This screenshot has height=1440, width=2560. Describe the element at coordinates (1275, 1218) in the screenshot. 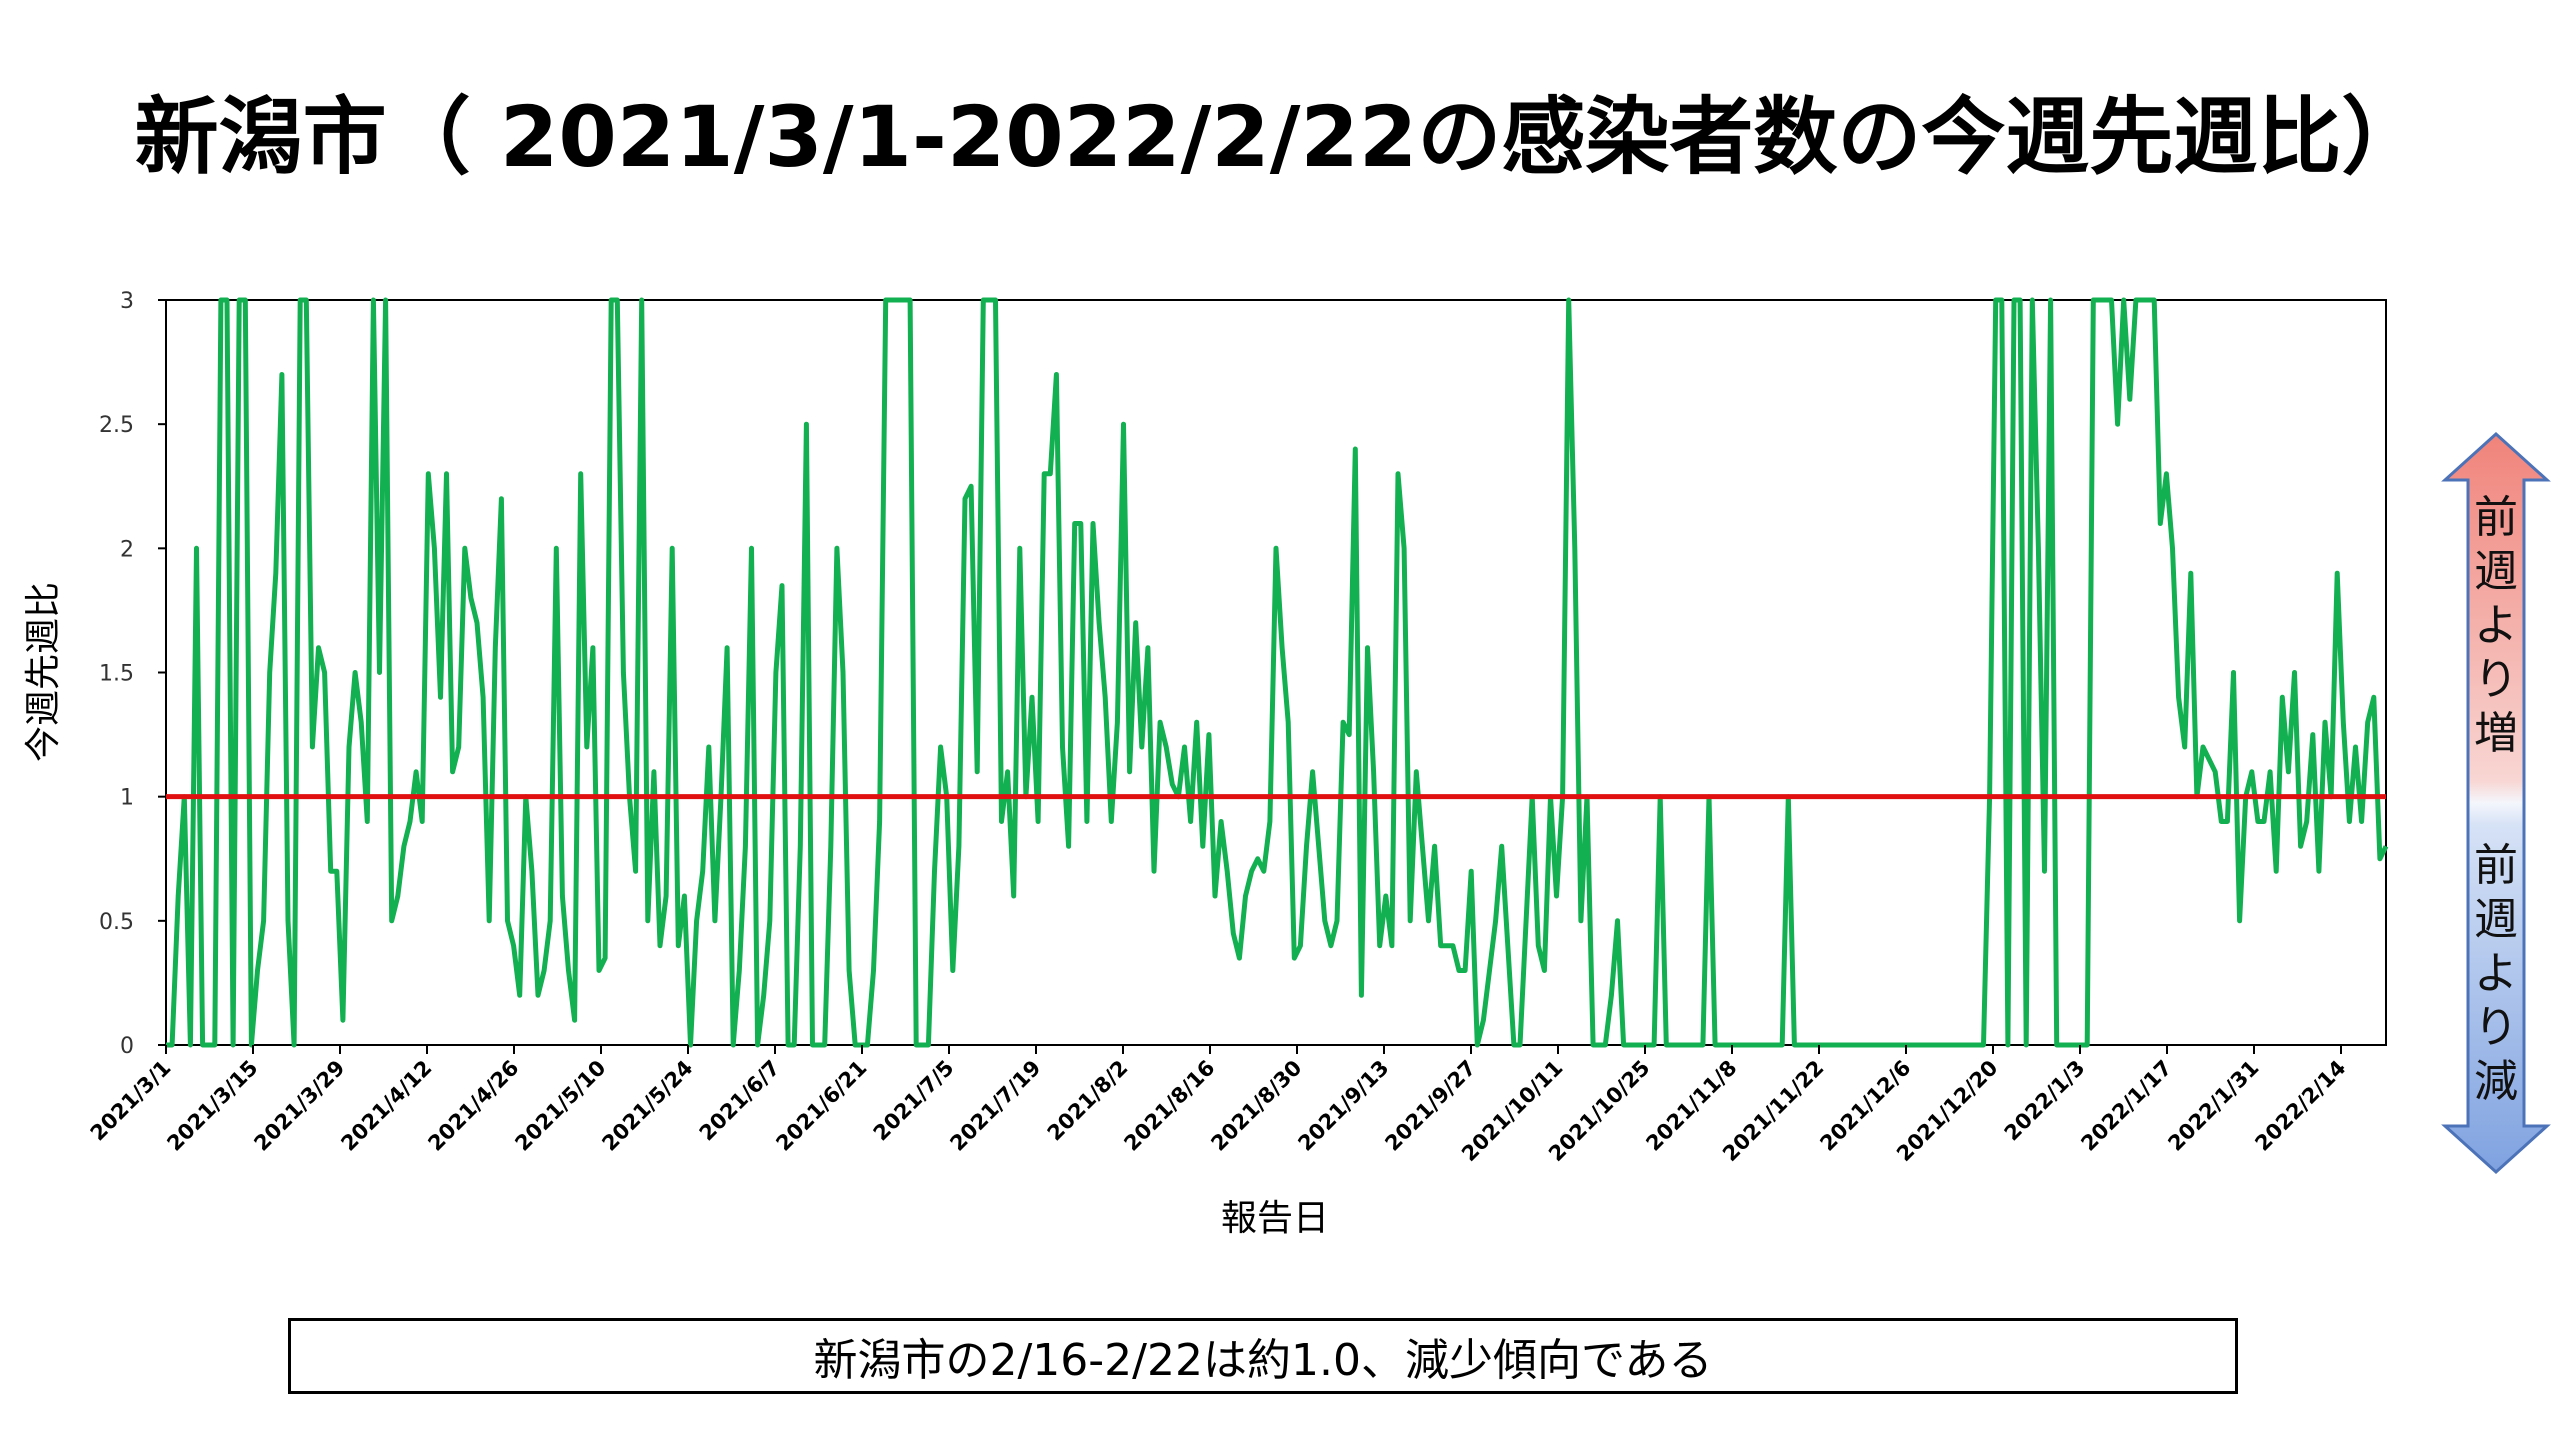

I see `x-axis-title: 報告日` at that location.